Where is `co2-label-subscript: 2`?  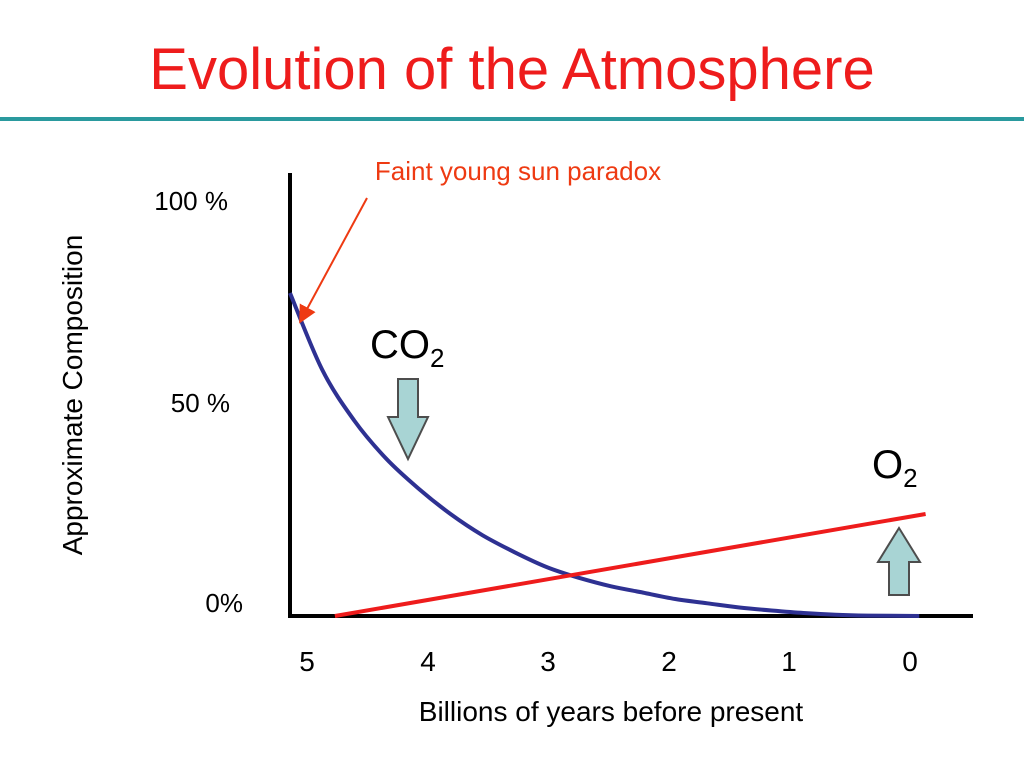
co2-label-subscript: 2 is located at coordinates (437, 358).